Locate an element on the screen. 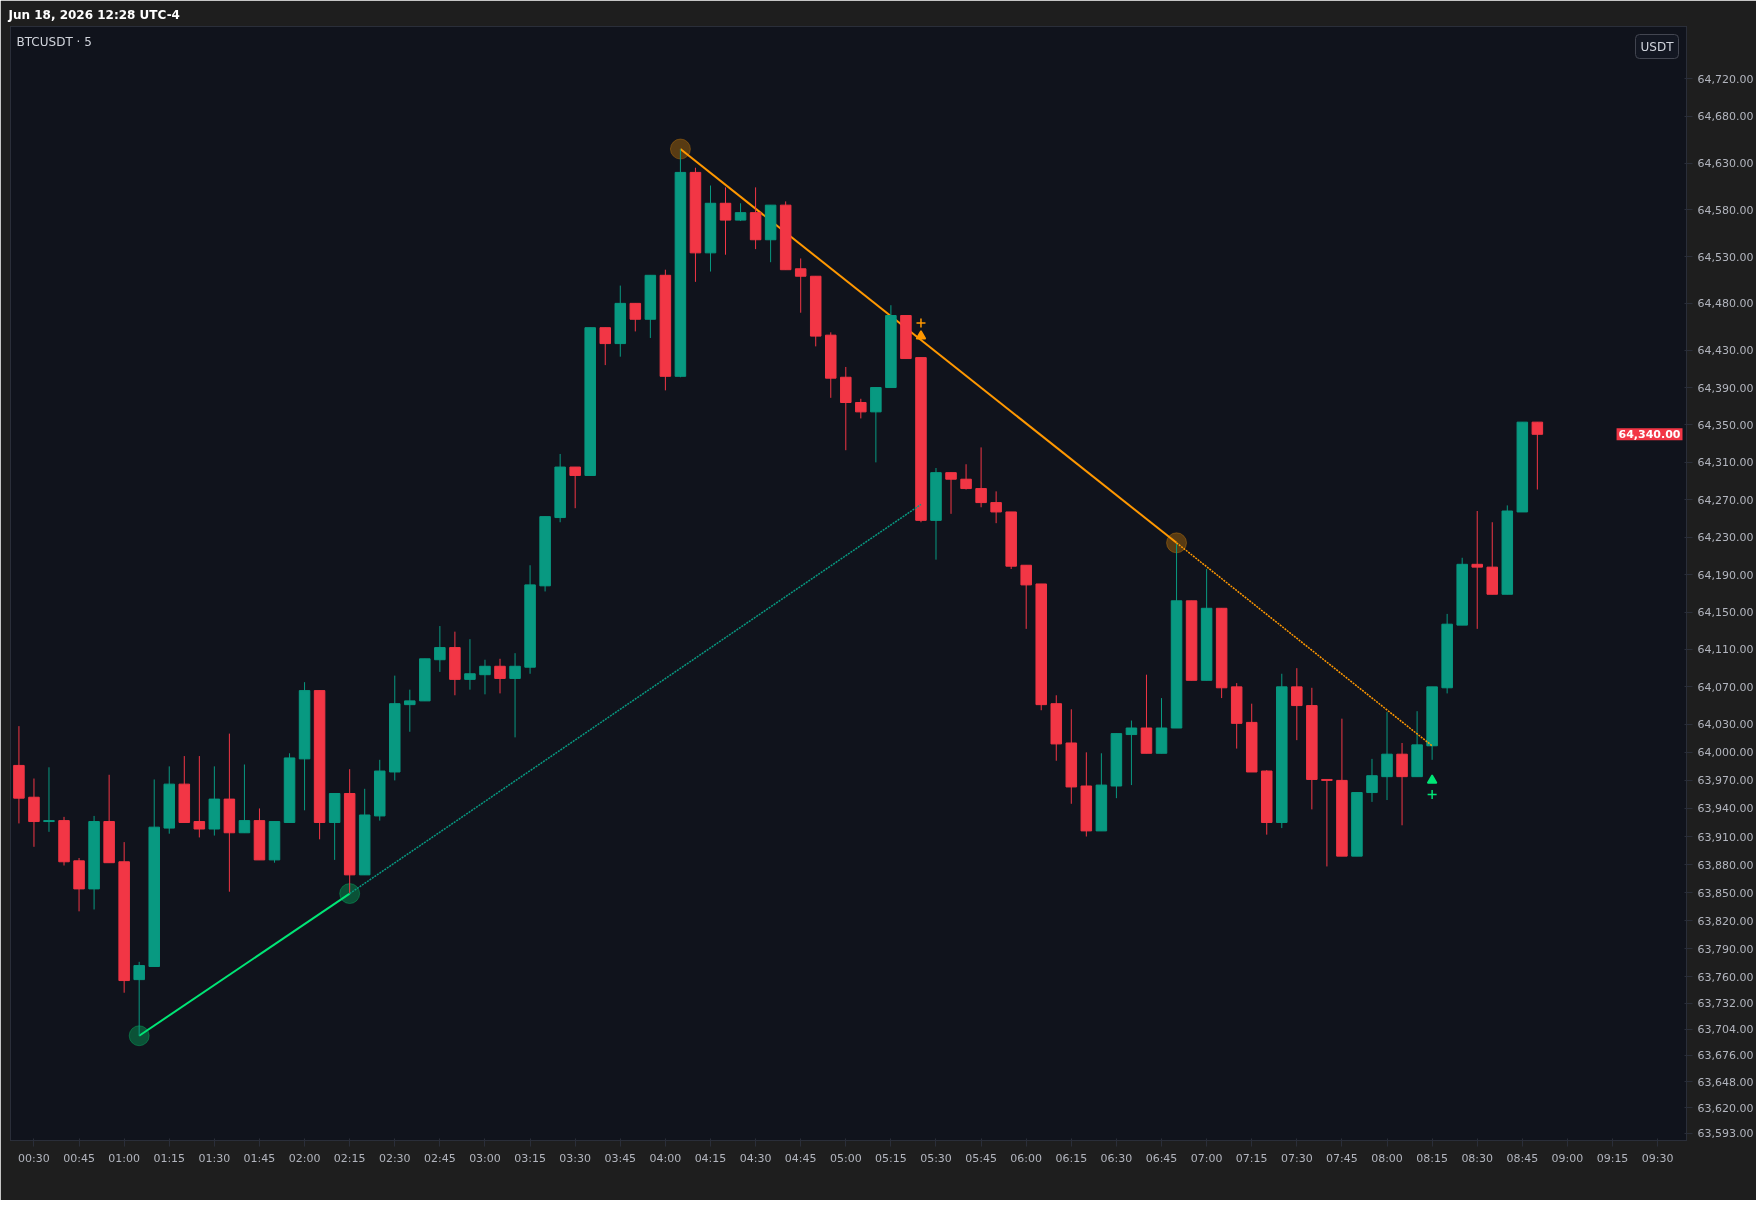 This screenshot has height=1220, width=1756. x-tick-label: 01:30 is located at coordinates (214, 1158).